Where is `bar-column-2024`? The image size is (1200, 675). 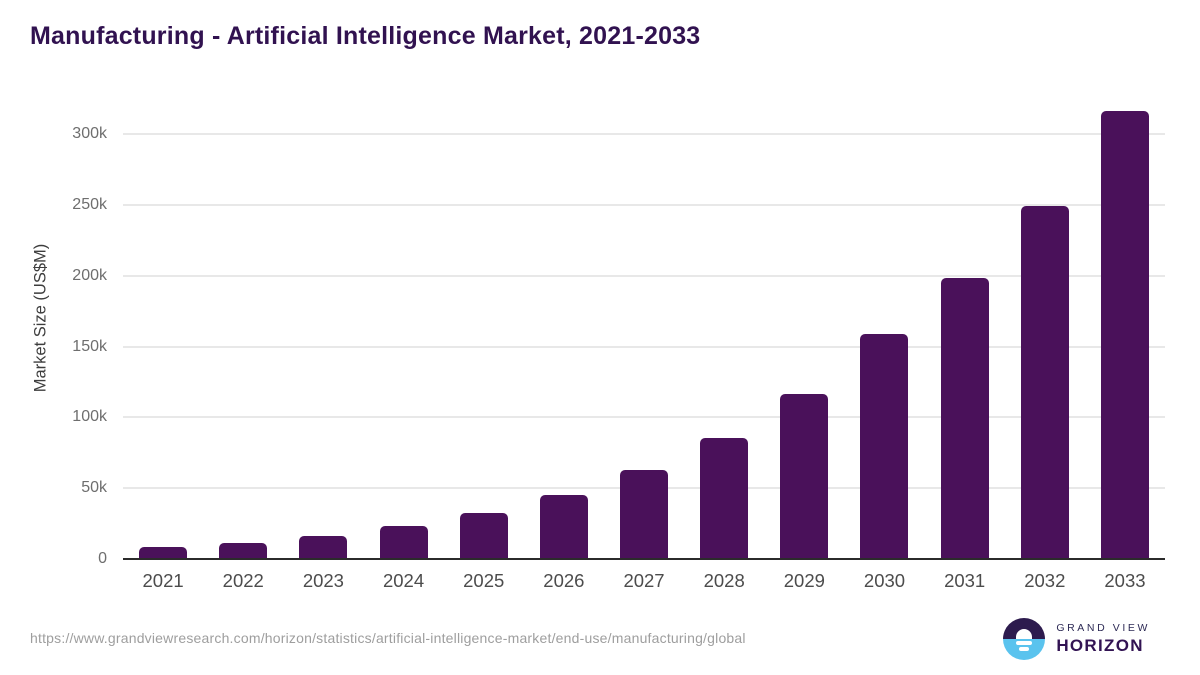
bar-column-2024 is located at coordinates (403, 329).